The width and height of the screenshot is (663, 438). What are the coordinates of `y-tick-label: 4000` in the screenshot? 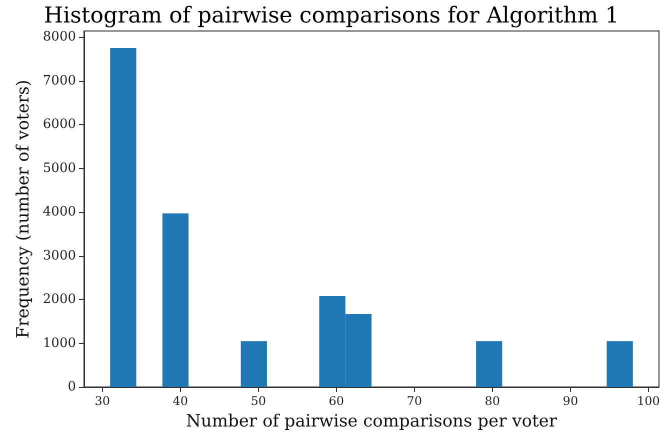 It's located at (59, 212).